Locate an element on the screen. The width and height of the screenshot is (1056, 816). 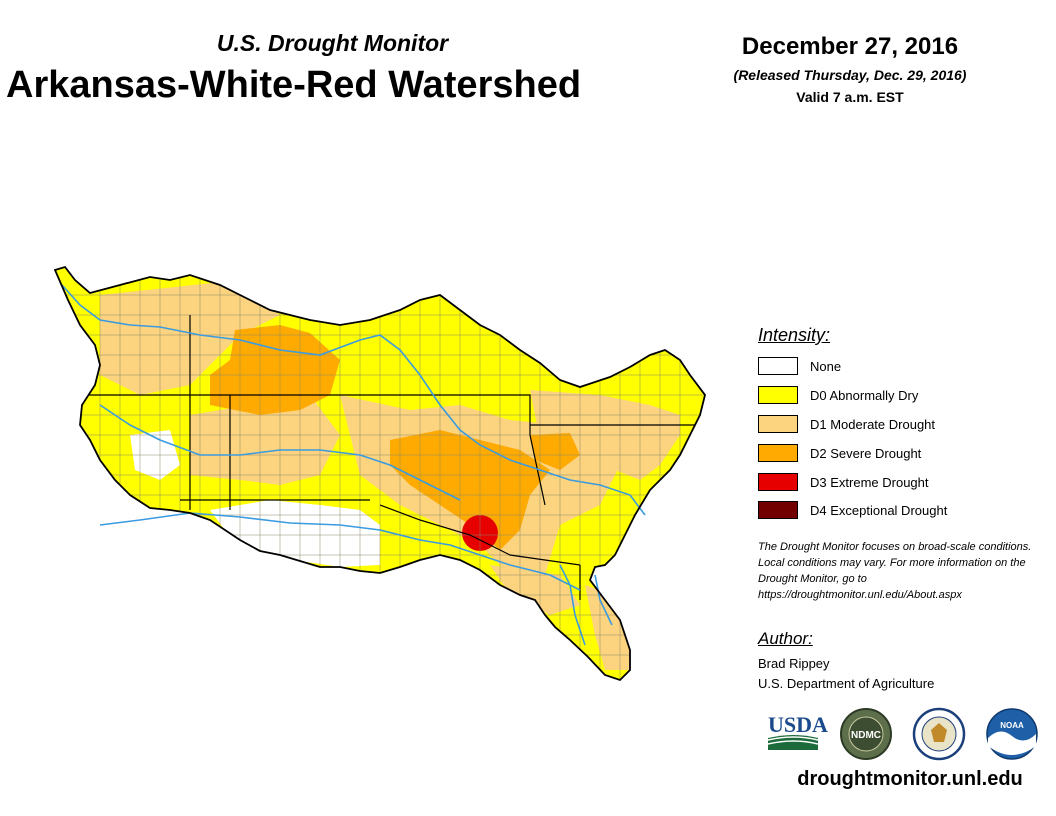
usda-logo-icon: USDA is located at coordinates (797, 731).